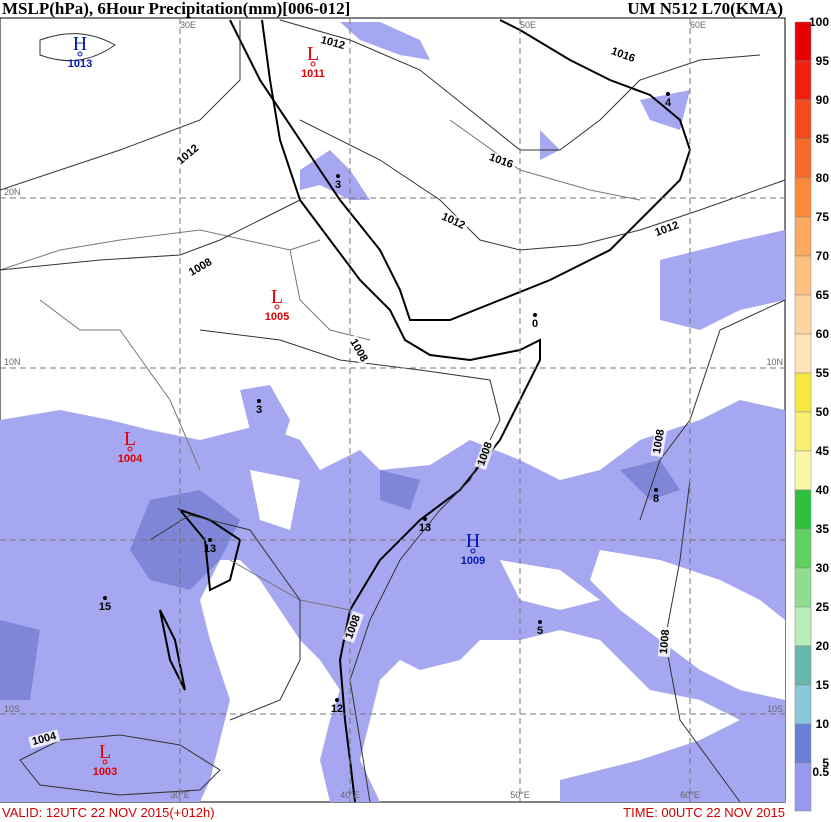  What do you see at coordinates (823, 412) in the screenshot?
I see `colorbar-label: 50` at bounding box center [823, 412].